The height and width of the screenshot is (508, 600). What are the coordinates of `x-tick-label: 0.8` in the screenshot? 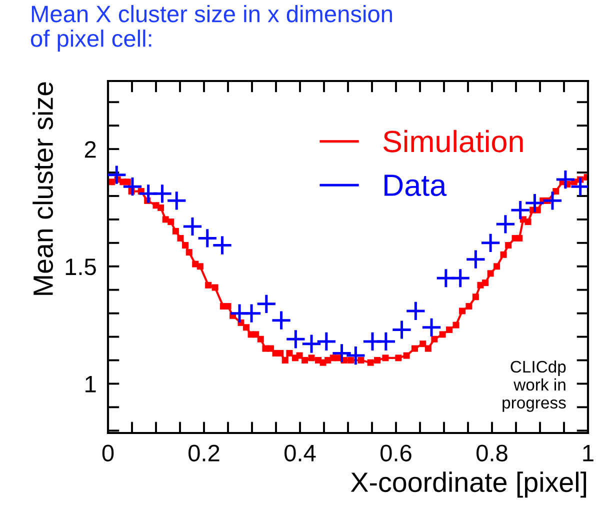 It's located at (492, 453).